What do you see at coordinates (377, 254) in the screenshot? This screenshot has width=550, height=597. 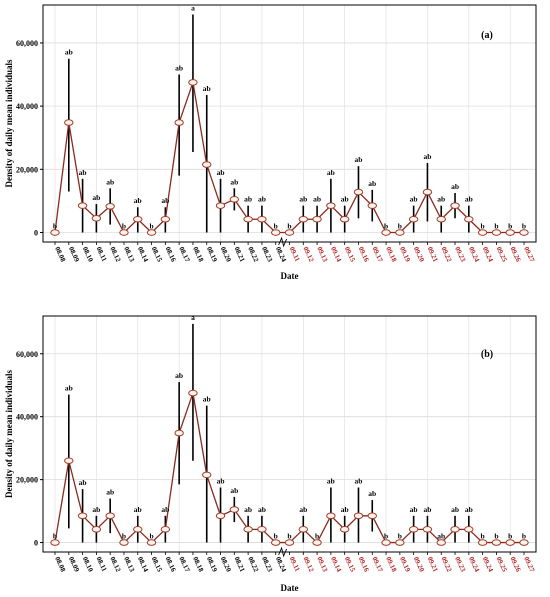 I see `x-tick-label: 09.17` at bounding box center [377, 254].